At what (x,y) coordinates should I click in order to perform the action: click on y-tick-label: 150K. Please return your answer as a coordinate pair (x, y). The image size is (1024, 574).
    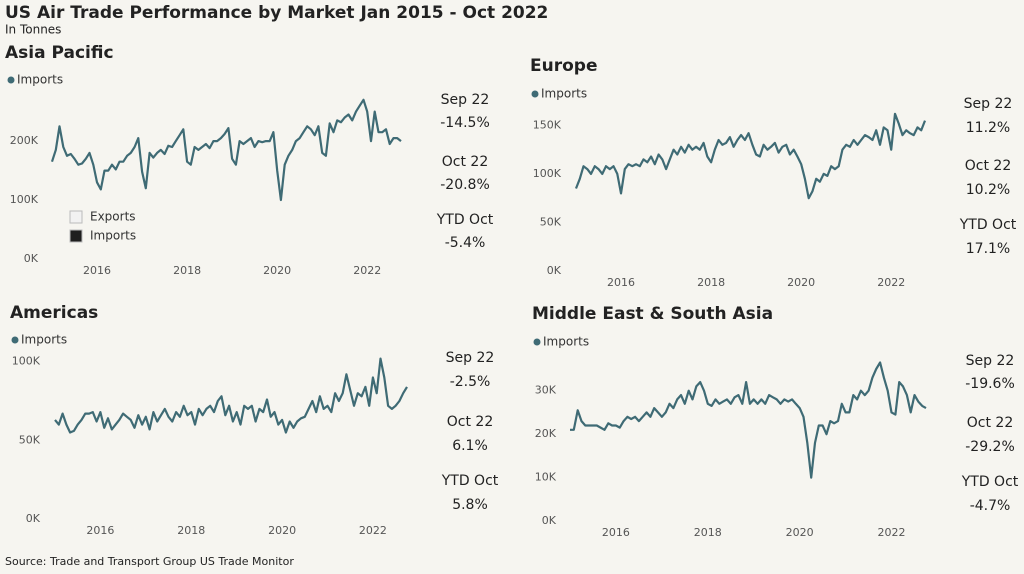
    Looking at the image, I should click on (547, 124).